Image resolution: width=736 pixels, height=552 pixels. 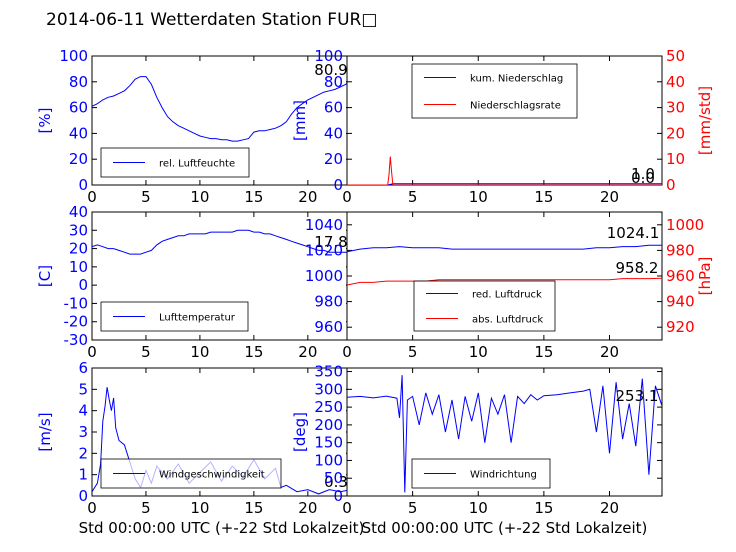 I want to click on top-right-y-tick-label: 60, so click(x=333, y=108).